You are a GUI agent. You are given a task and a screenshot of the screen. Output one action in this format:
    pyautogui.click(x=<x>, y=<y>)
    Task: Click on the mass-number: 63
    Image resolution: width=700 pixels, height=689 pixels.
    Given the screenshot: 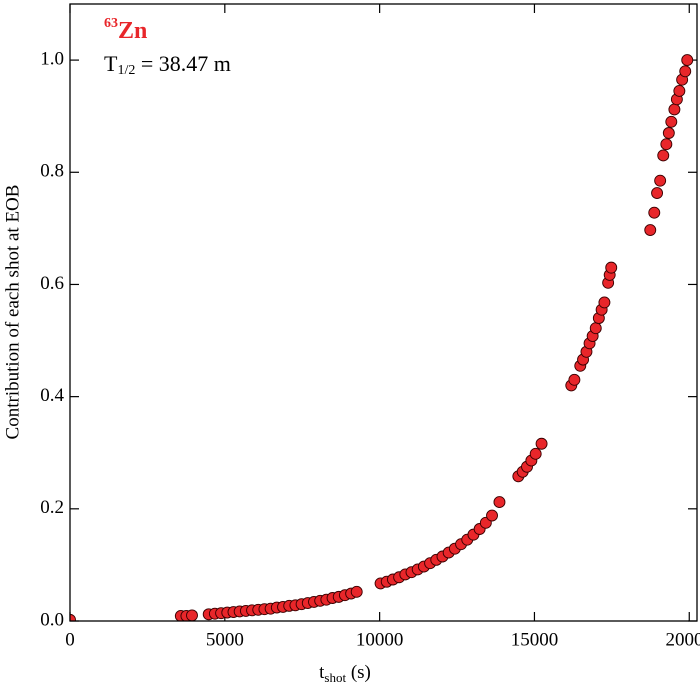 What is the action you would take?
    pyautogui.click(x=111, y=23)
    